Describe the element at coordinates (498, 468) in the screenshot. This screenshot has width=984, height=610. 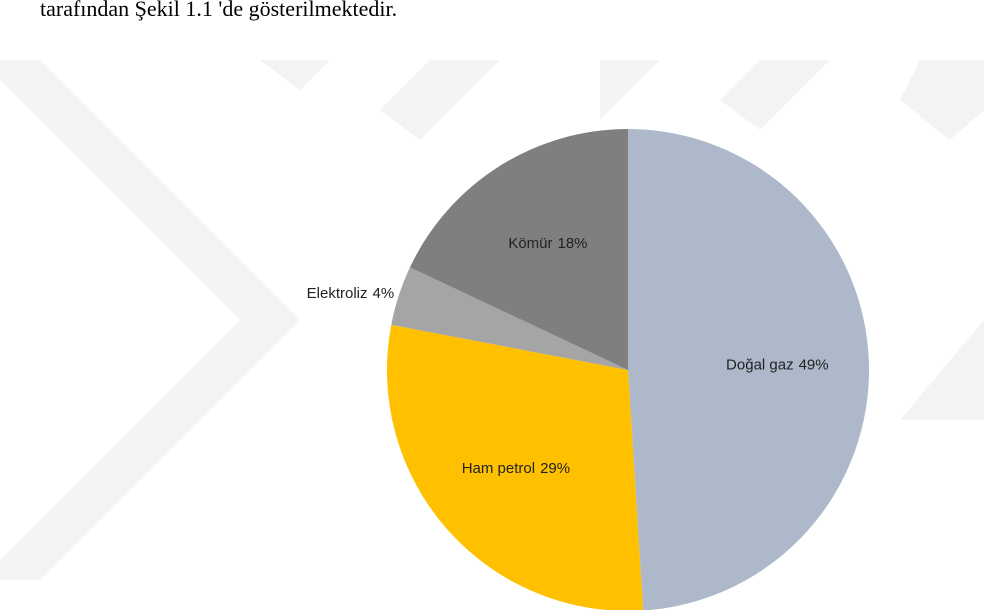
I see `slice-category: Ham petrol` at that location.